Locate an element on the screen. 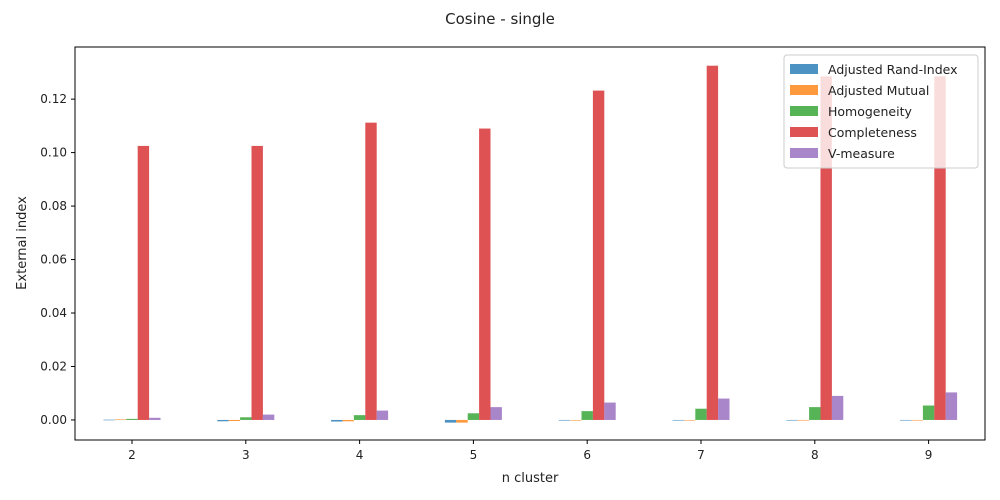 The width and height of the screenshot is (1000, 500). y-tick-label: 0.02 is located at coordinates (53, 366).